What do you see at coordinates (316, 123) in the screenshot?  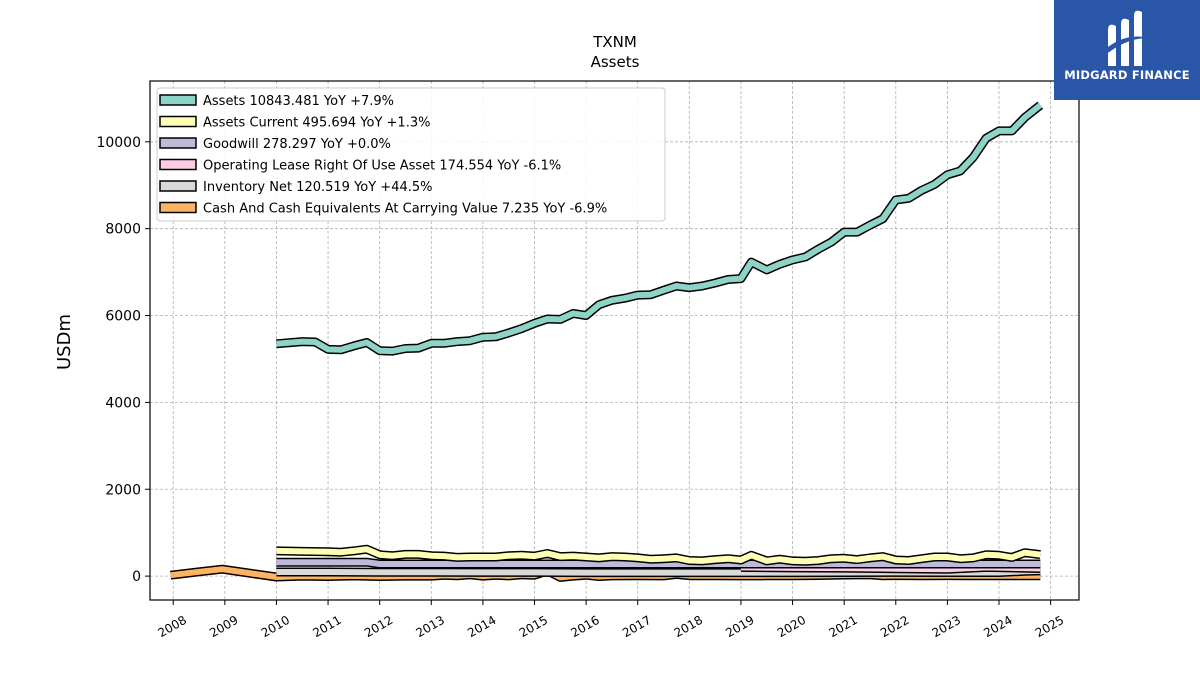 I see `legend-entry: Assets Current 495.694 YoY +1.3%` at bounding box center [316, 123].